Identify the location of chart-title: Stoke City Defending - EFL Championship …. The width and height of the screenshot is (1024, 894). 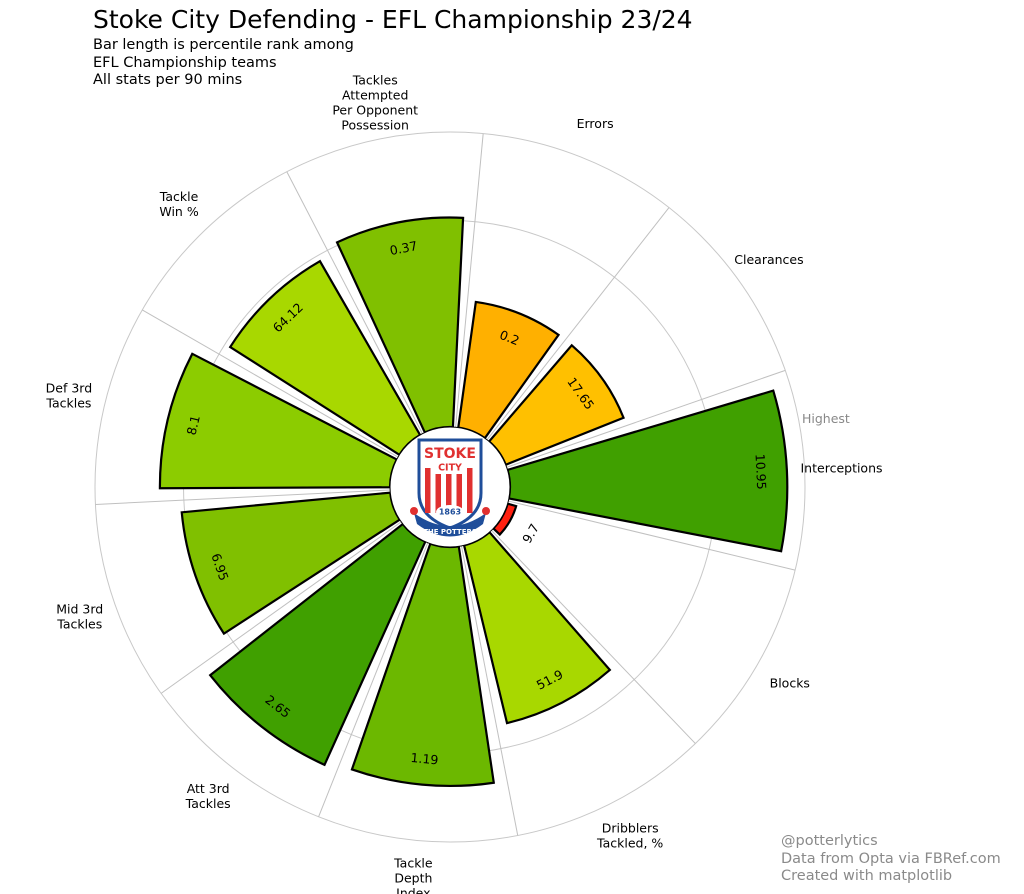
(393, 19).